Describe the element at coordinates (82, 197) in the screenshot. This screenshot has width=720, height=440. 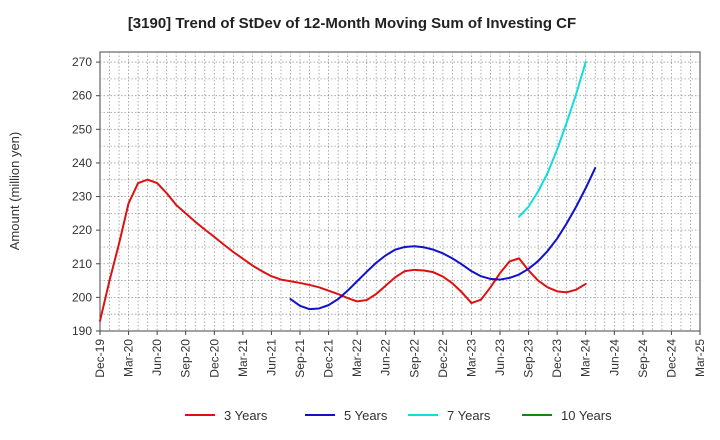
I see `y-tick-label: 230` at that location.